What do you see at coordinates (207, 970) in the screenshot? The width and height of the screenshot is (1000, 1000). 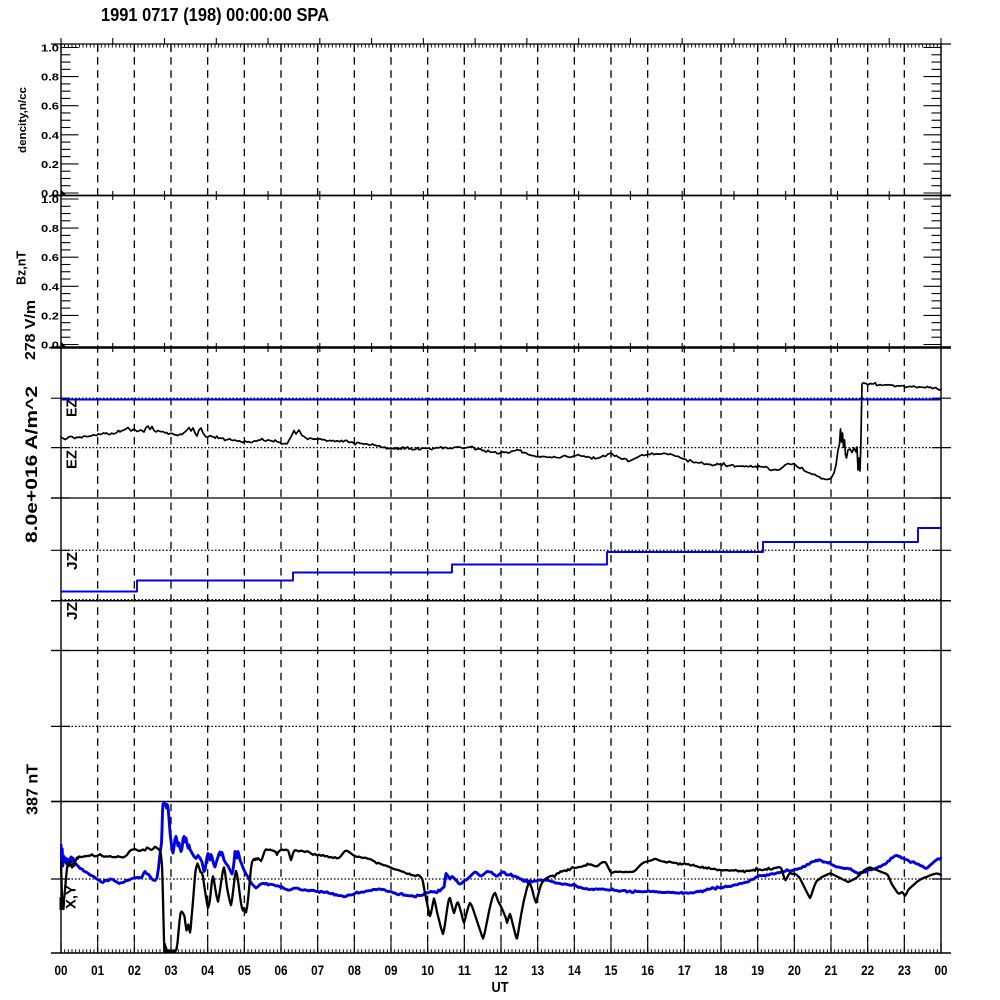 I see `svg-text: 04` at bounding box center [207, 970].